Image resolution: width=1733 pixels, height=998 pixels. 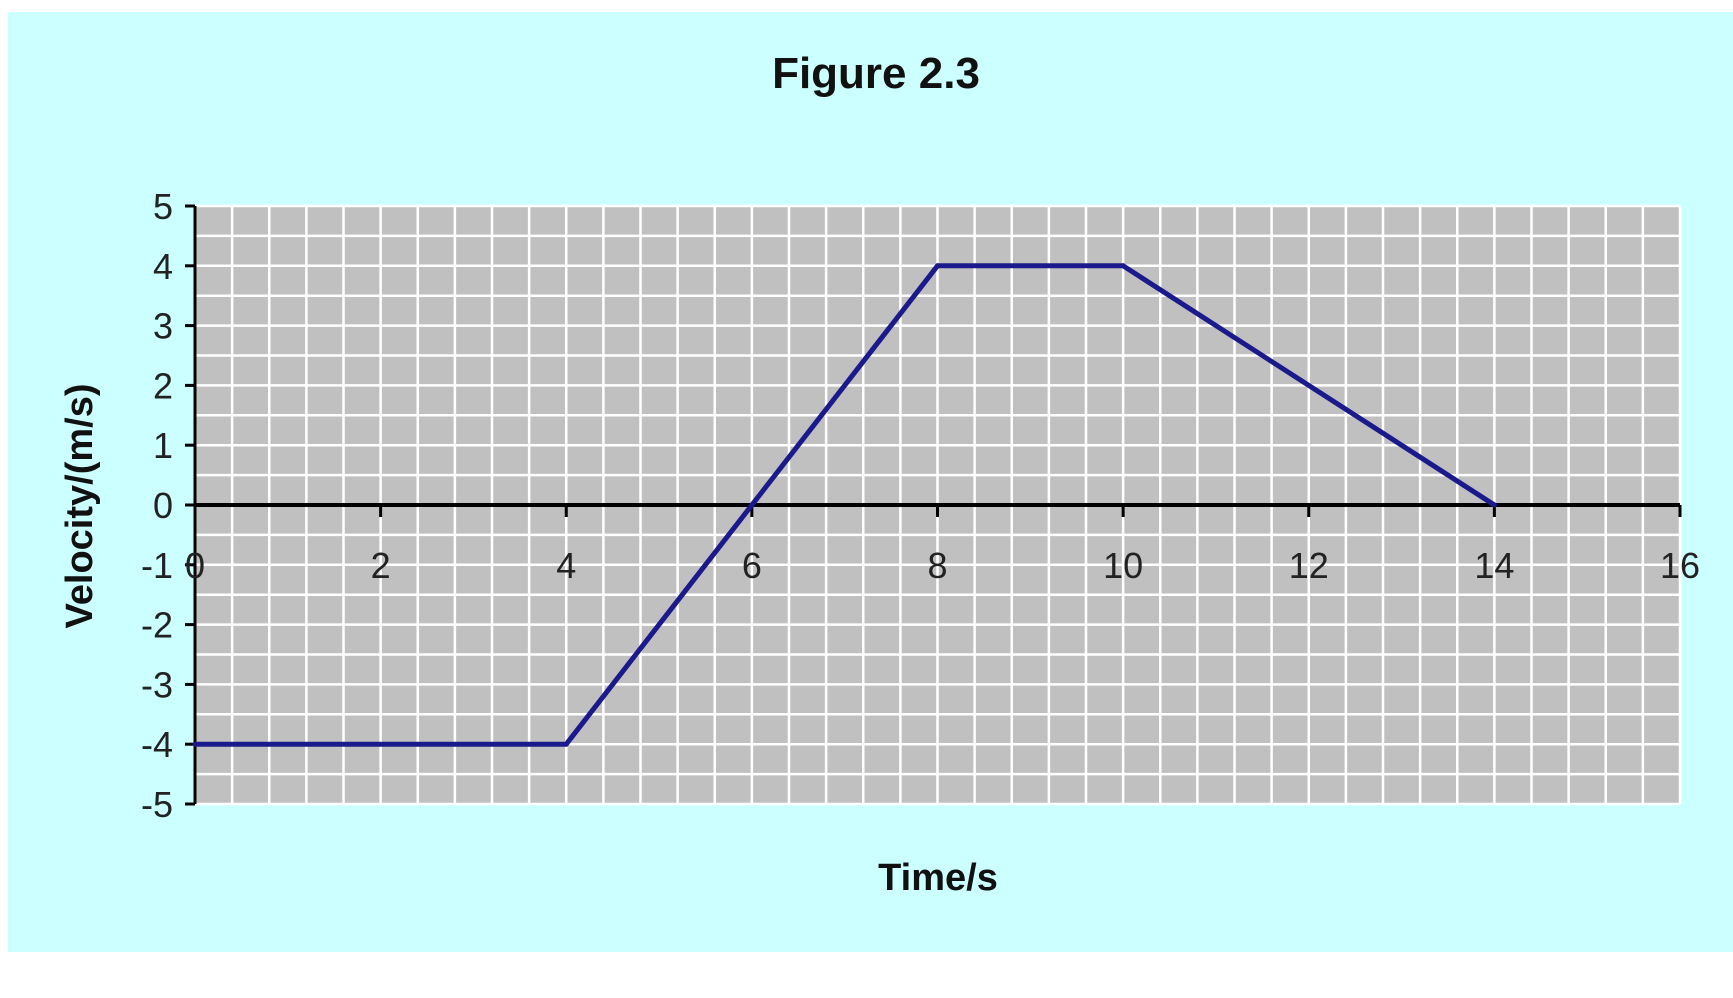 What do you see at coordinates (1680, 565) in the screenshot?
I see `x-tick-label: 16` at bounding box center [1680, 565].